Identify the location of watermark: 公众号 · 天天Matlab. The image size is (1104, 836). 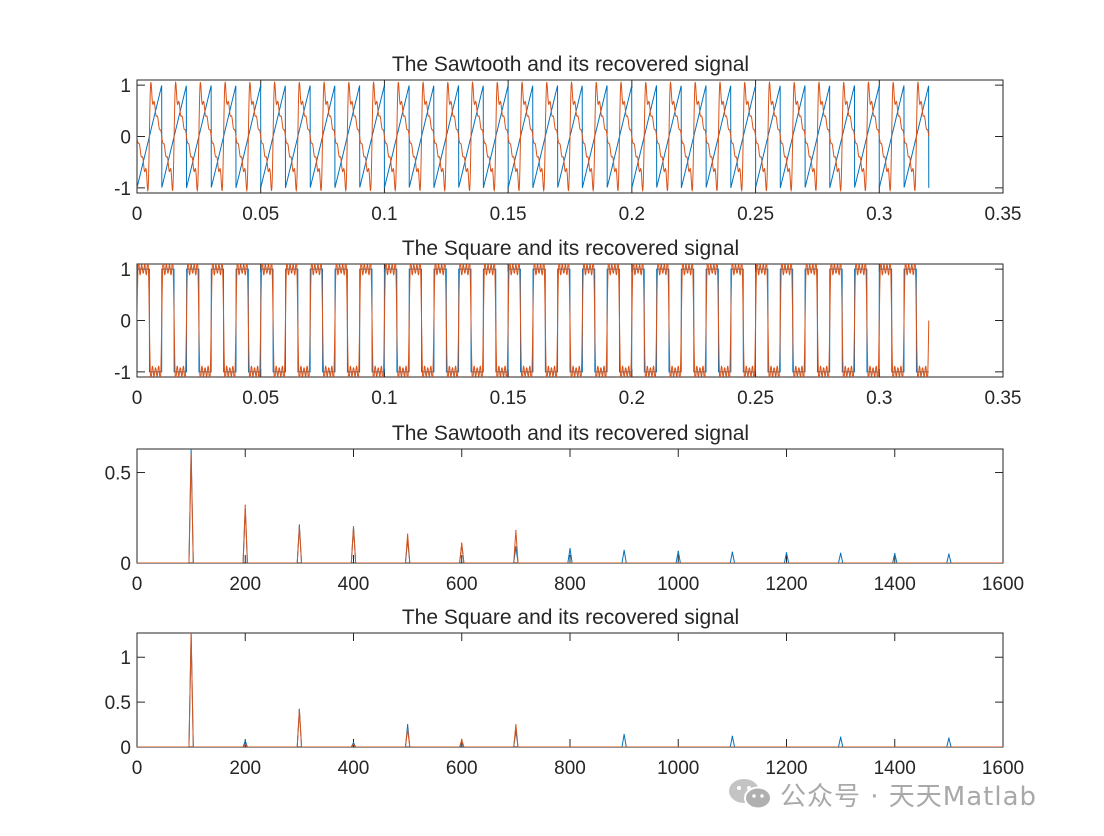
(882, 794).